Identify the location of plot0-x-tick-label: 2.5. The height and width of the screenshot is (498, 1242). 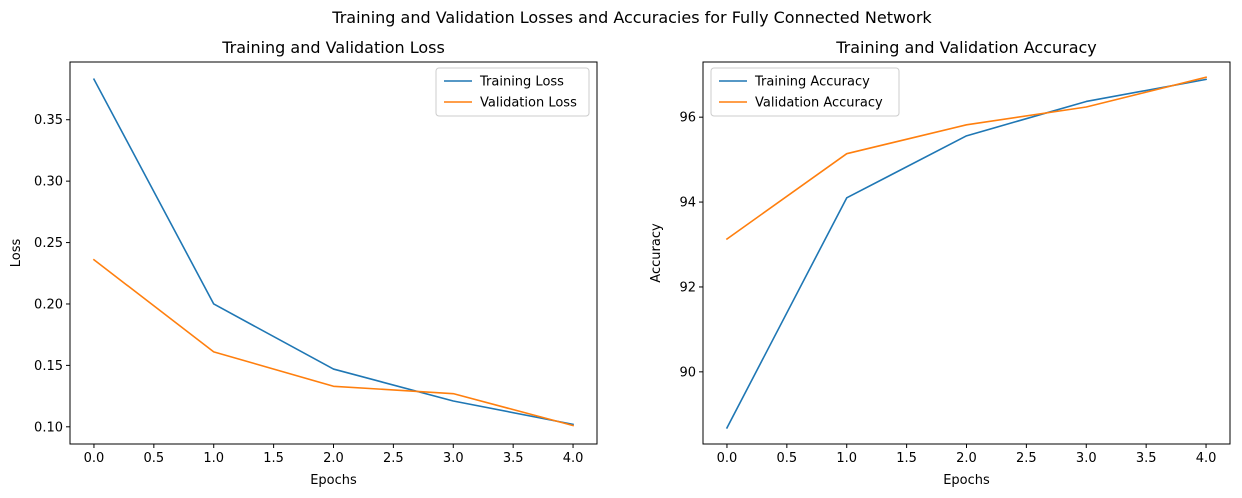
(393, 458).